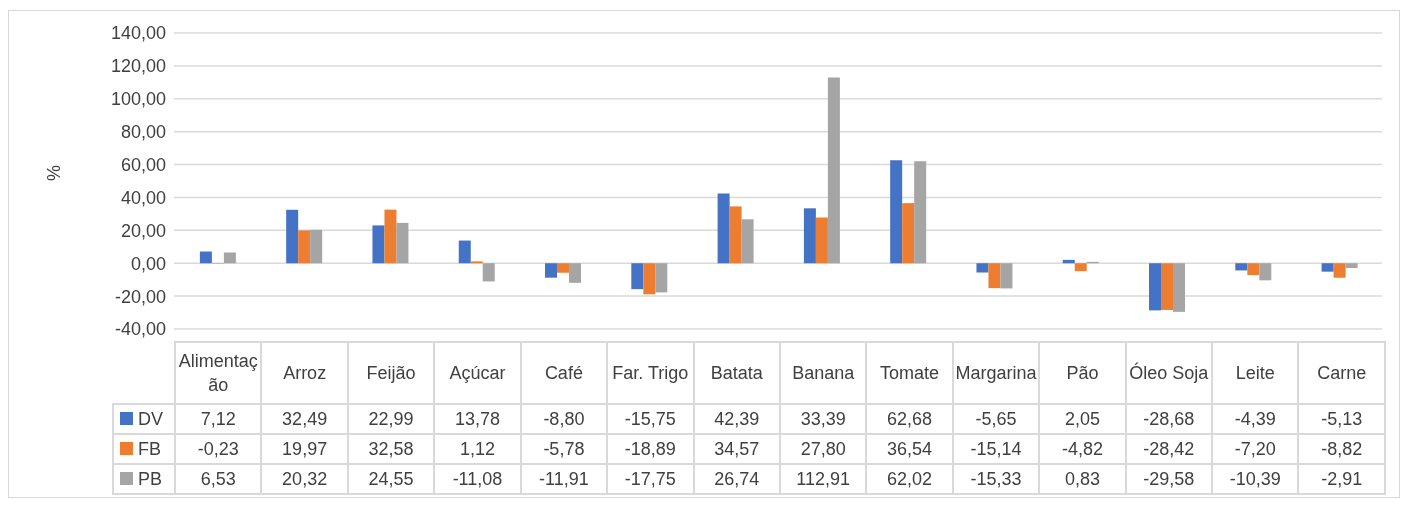 Image resolution: width=1408 pixels, height=506 pixels. Describe the element at coordinates (650, 449) in the screenshot. I see `data-label: -18,89` at that location.